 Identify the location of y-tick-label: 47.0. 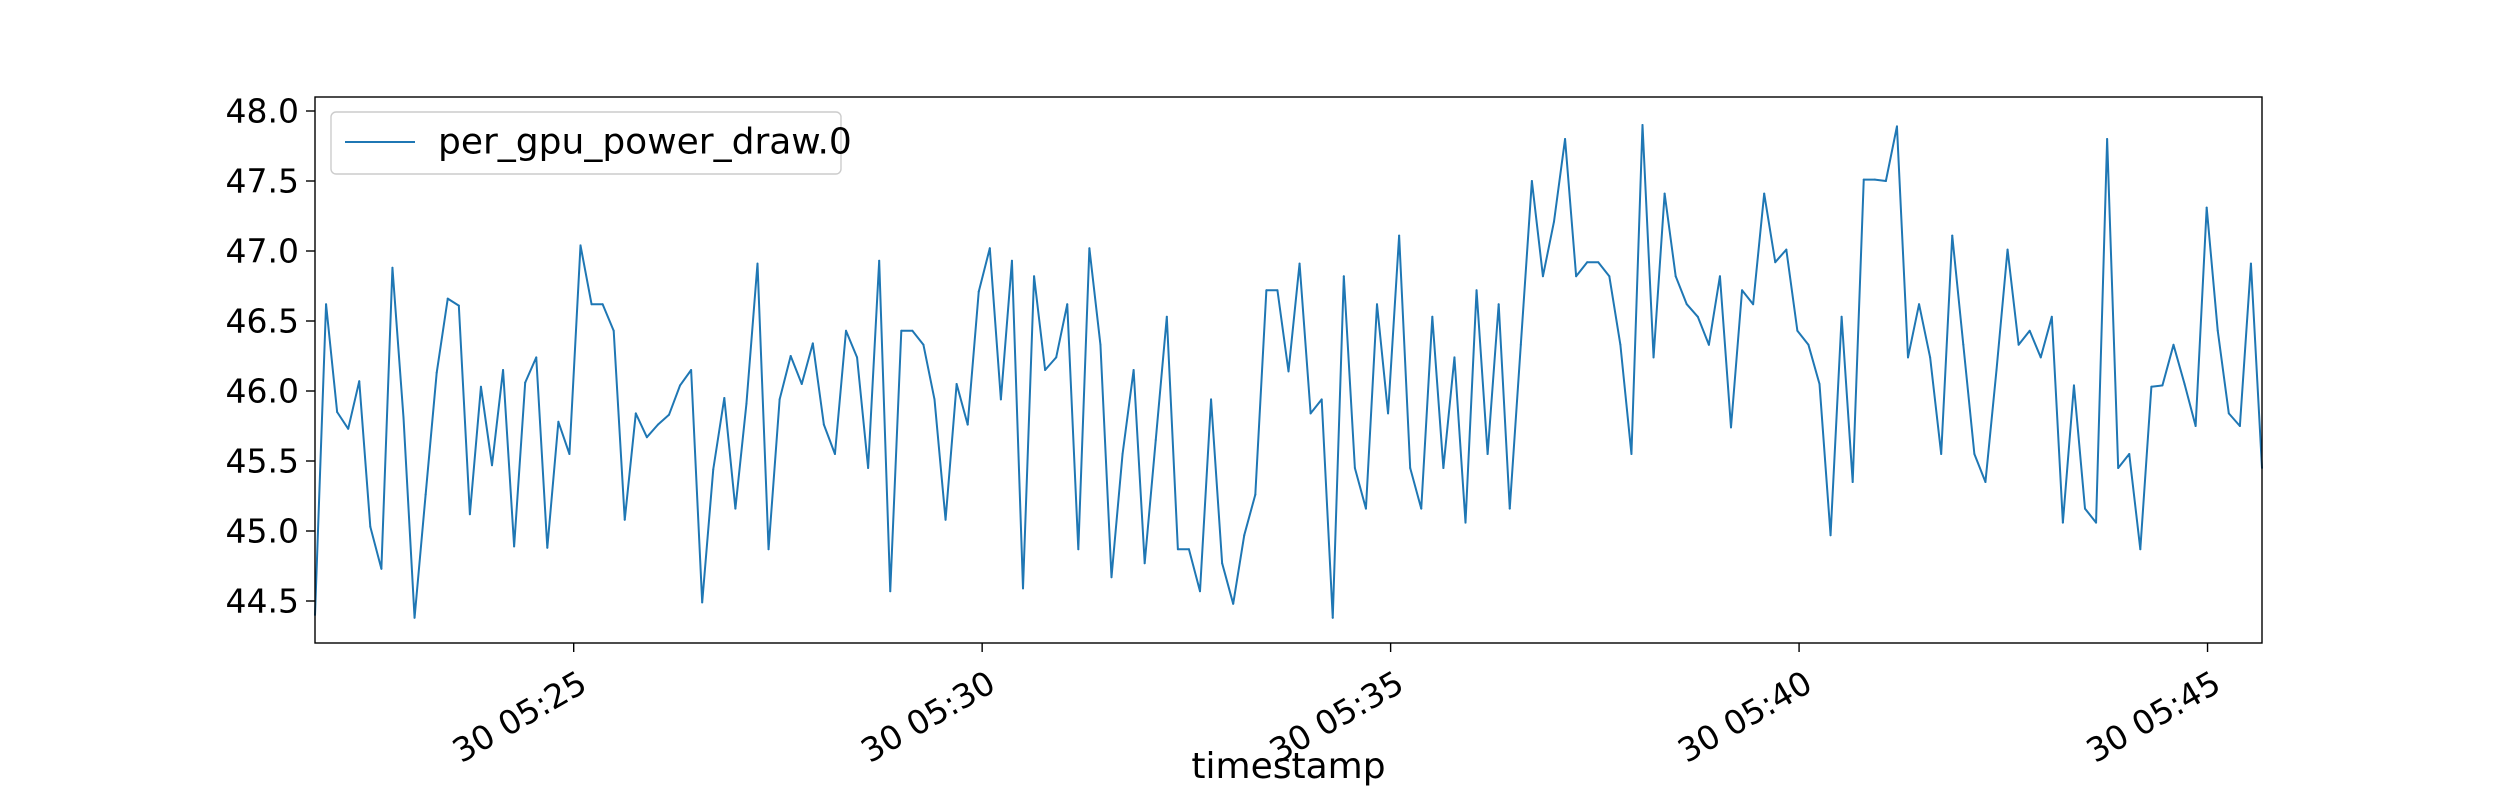
(262, 251).